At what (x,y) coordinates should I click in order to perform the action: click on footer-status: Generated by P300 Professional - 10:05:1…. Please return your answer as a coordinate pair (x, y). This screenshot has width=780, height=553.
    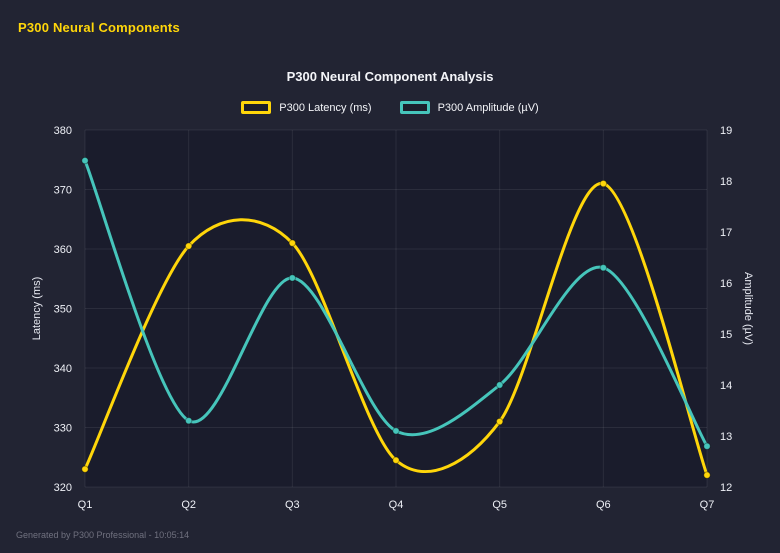
    Looking at the image, I should click on (103, 535).